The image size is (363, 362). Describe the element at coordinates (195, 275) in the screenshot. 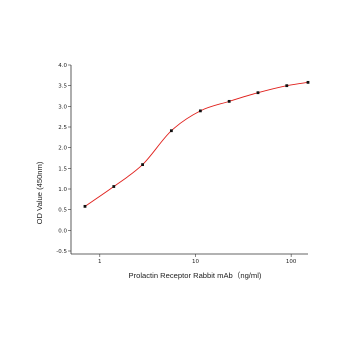

I see `x-axis-title: Prolactin Receptor Rabbit mAb（ng/ml)` at that location.